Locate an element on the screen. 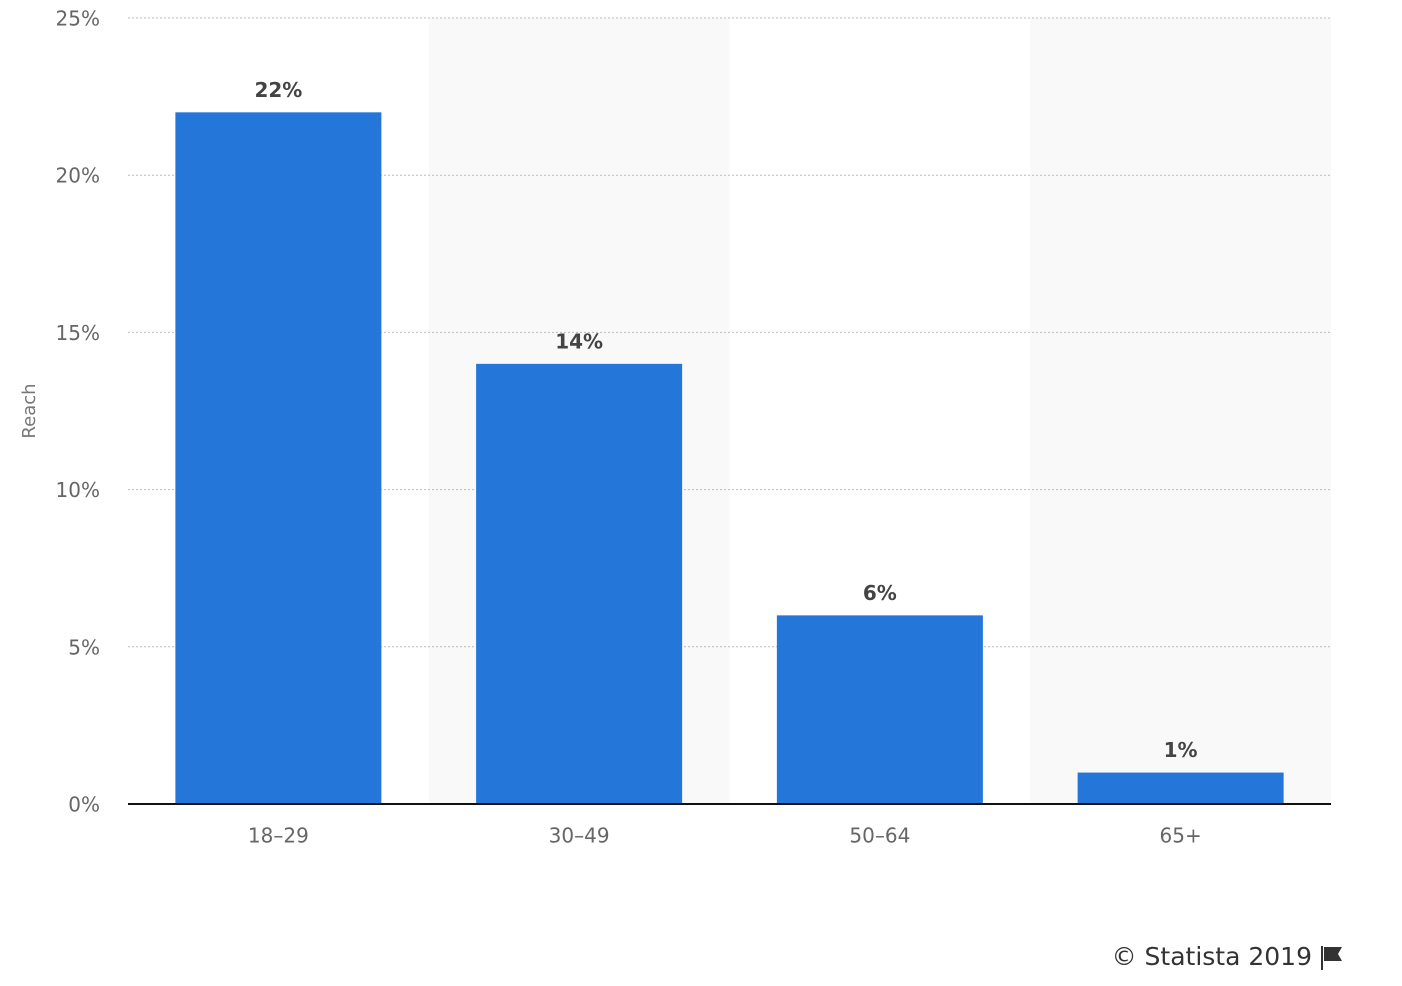 The image size is (1402, 986). x-tick-label: 18–29 is located at coordinates (278, 836).